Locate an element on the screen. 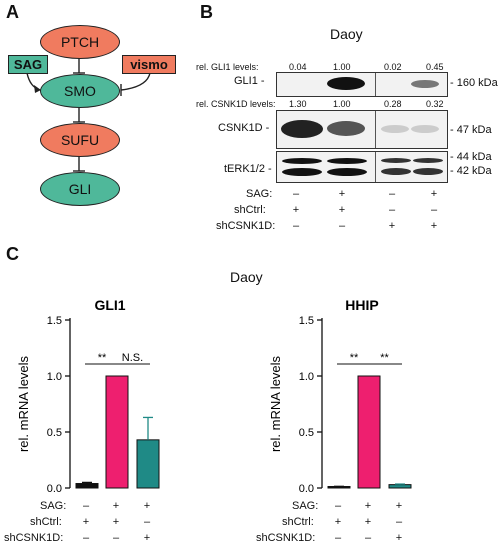 This screenshot has width=502, height=550. b-sag-3: – is located at coordinates (392, 194).